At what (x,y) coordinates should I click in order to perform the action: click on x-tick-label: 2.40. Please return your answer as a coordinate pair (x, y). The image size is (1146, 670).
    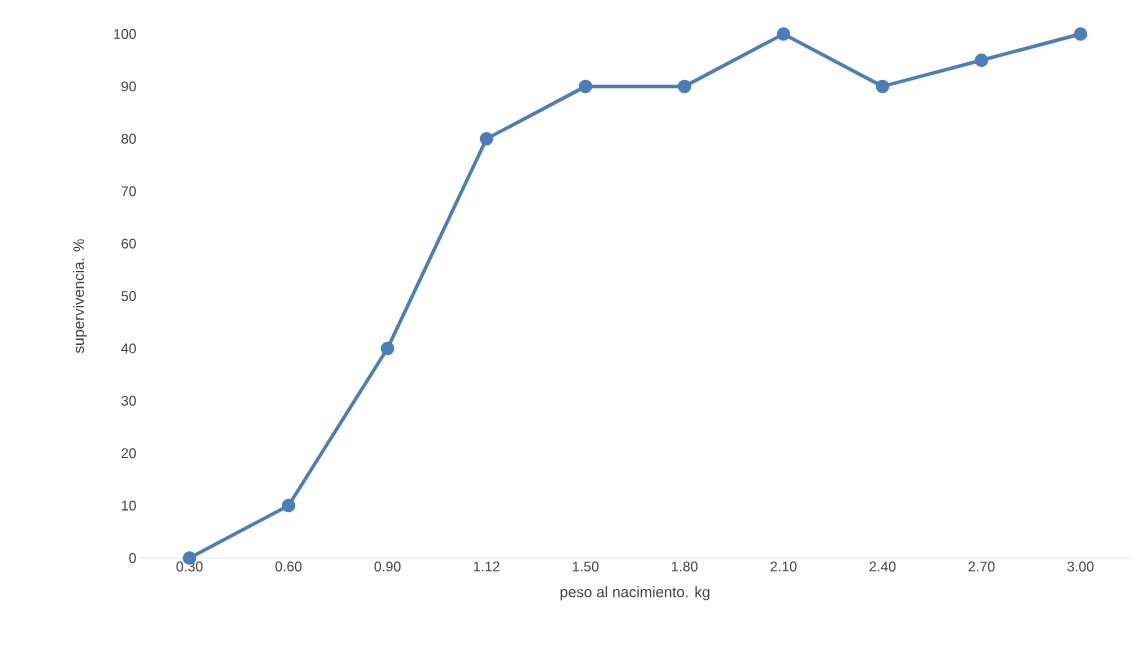
    Looking at the image, I should click on (882, 566).